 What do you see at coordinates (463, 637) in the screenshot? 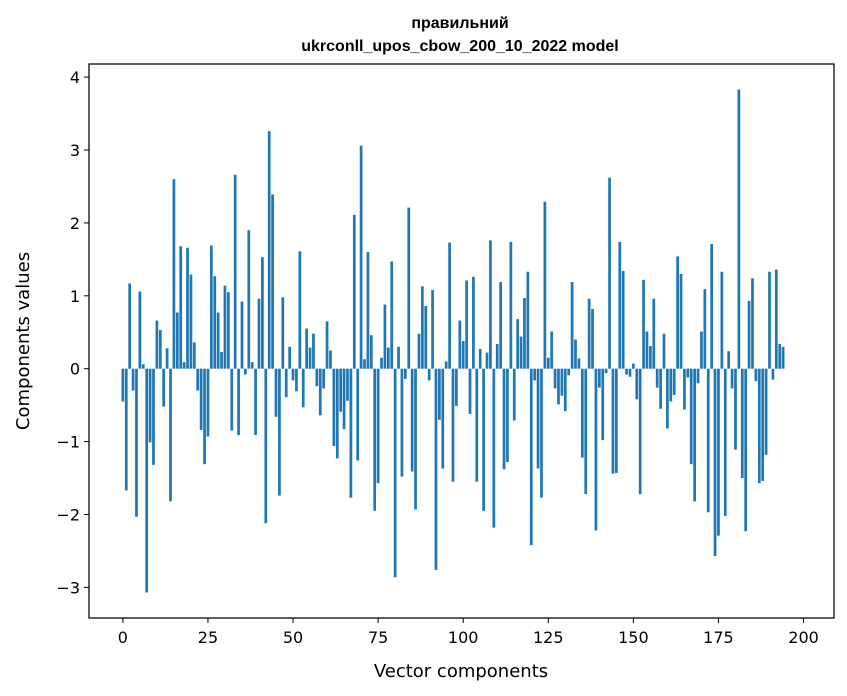
I see `x-tick-label: 100` at bounding box center [463, 637].